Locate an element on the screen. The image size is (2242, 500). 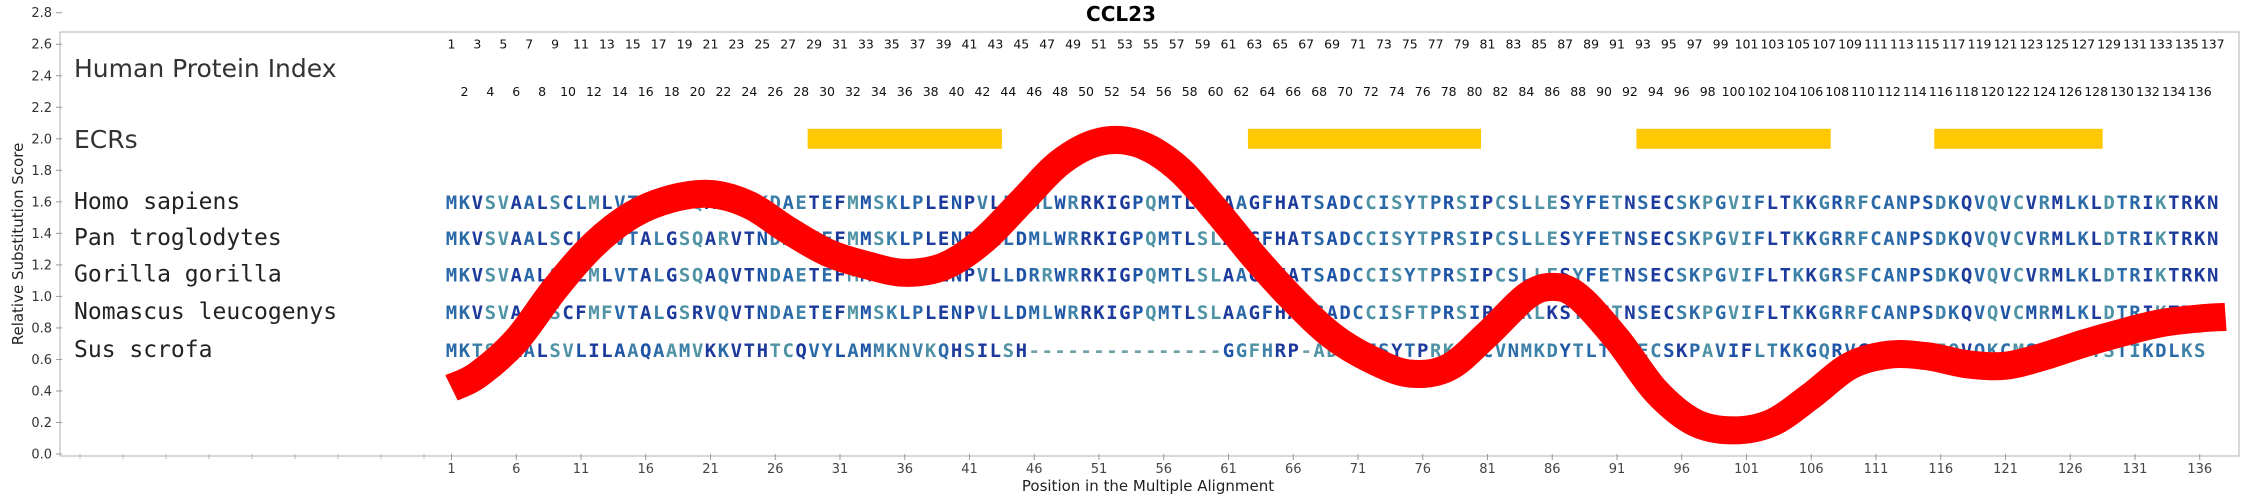
protein-index-number: 123 is located at coordinates (2031, 44).